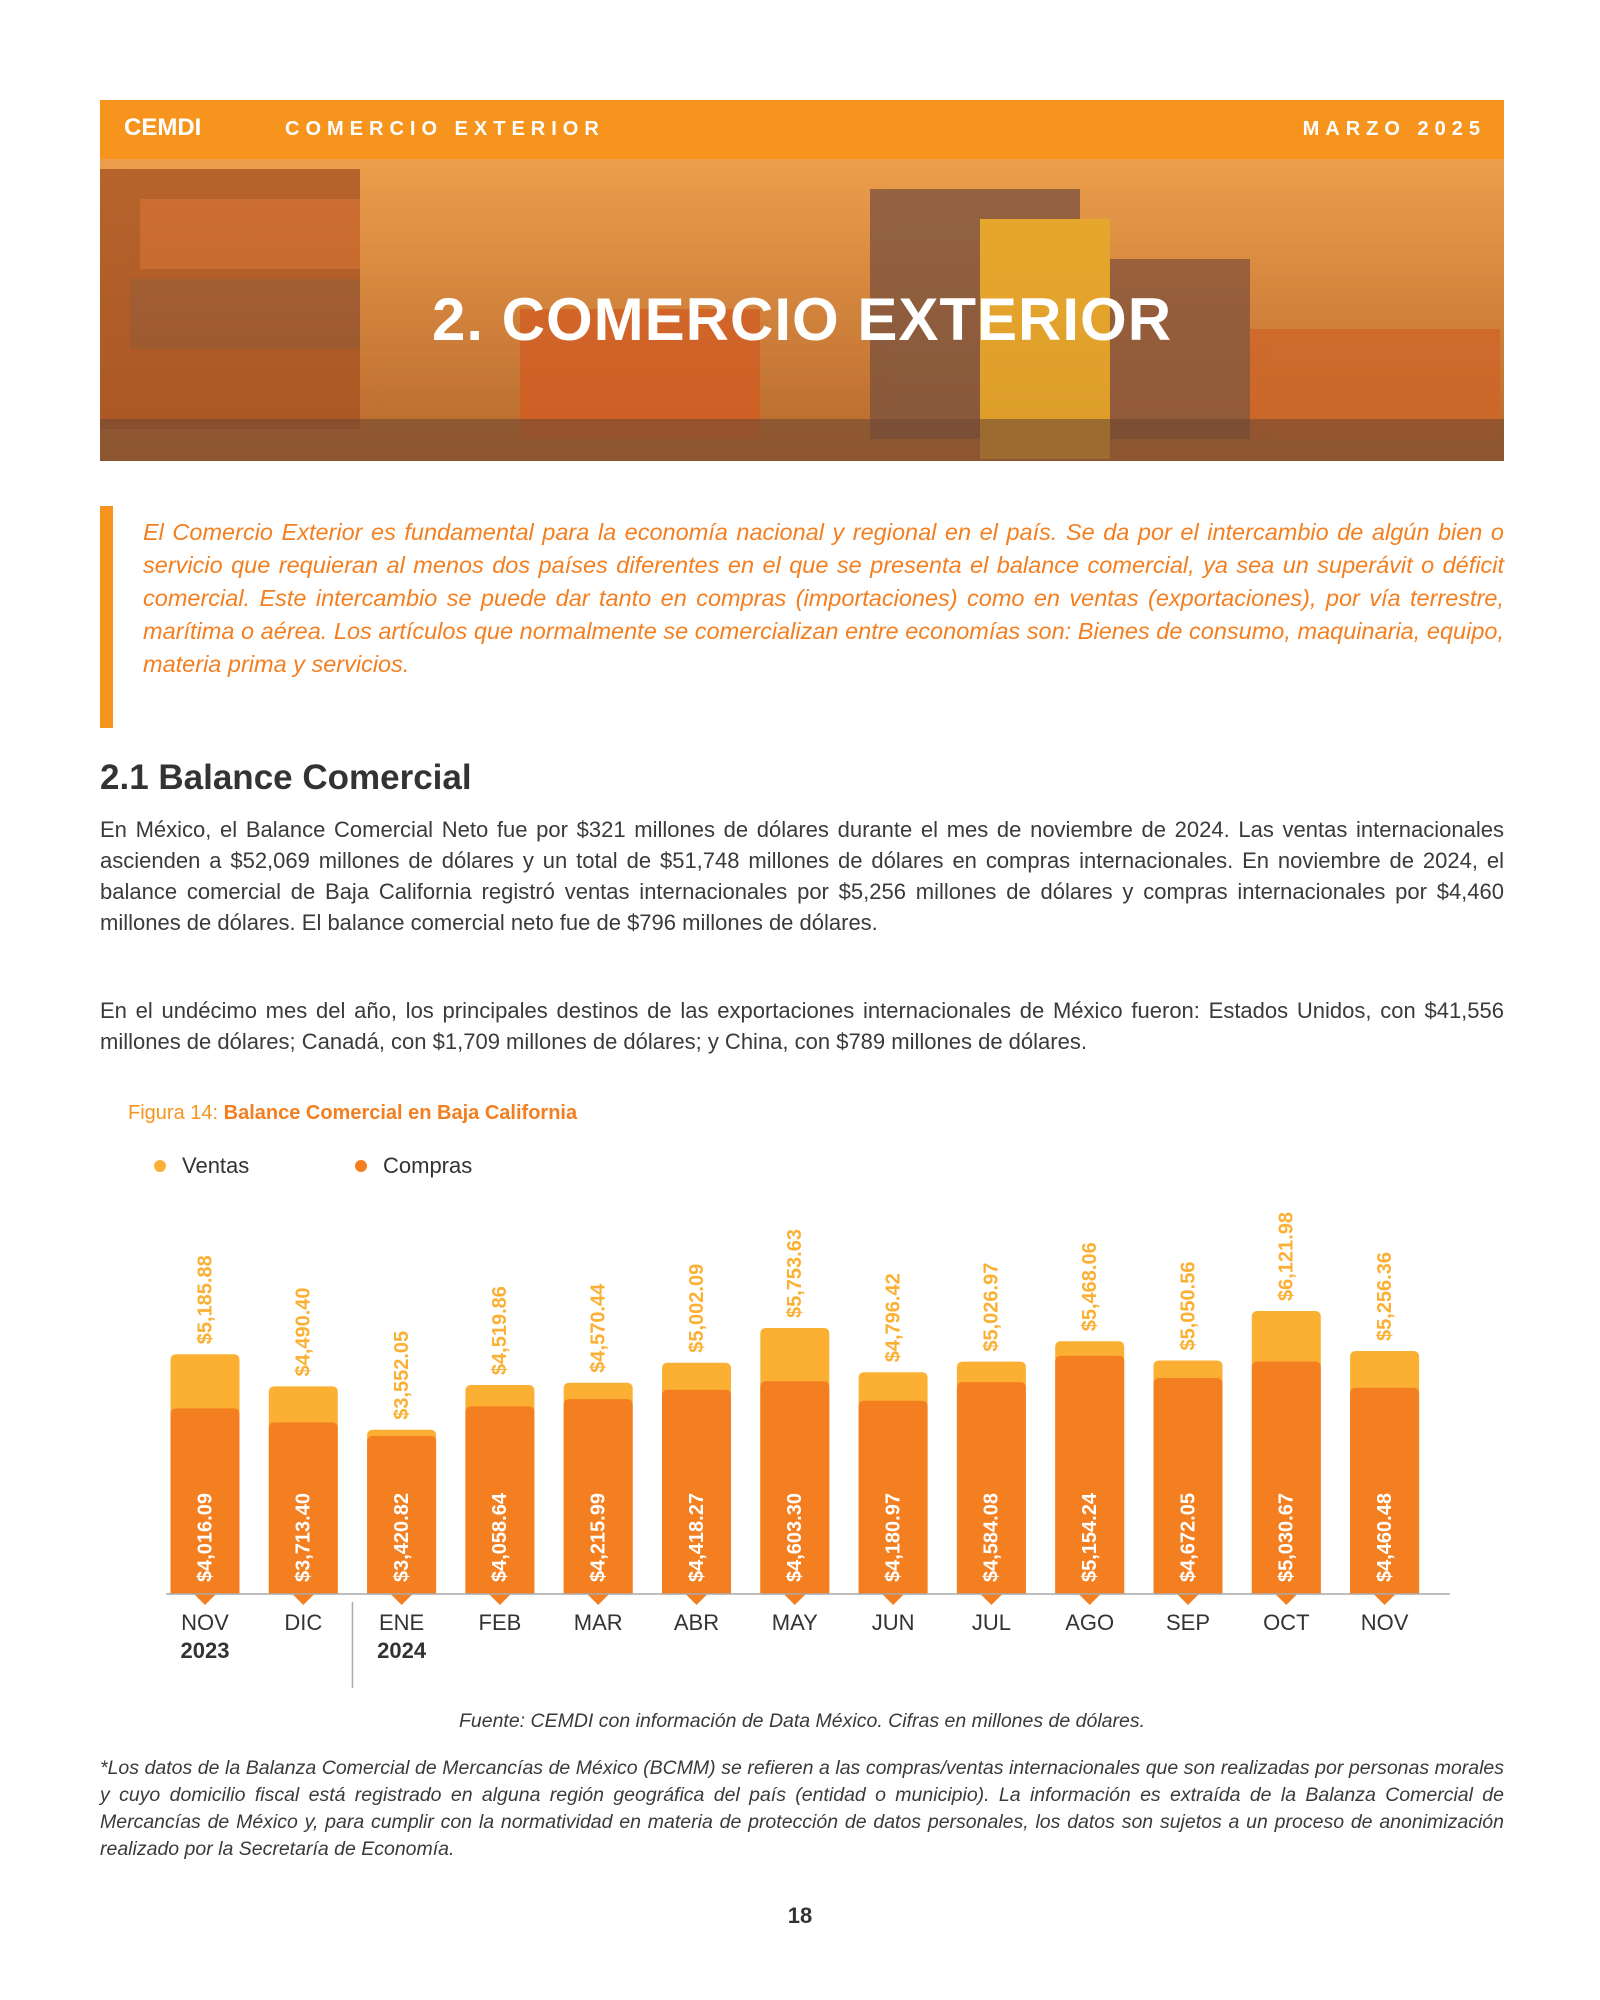 The width and height of the screenshot is (1600, 2000). I want to click on chart-title: Balance Comercial en Baja California, so click(400, 1113).